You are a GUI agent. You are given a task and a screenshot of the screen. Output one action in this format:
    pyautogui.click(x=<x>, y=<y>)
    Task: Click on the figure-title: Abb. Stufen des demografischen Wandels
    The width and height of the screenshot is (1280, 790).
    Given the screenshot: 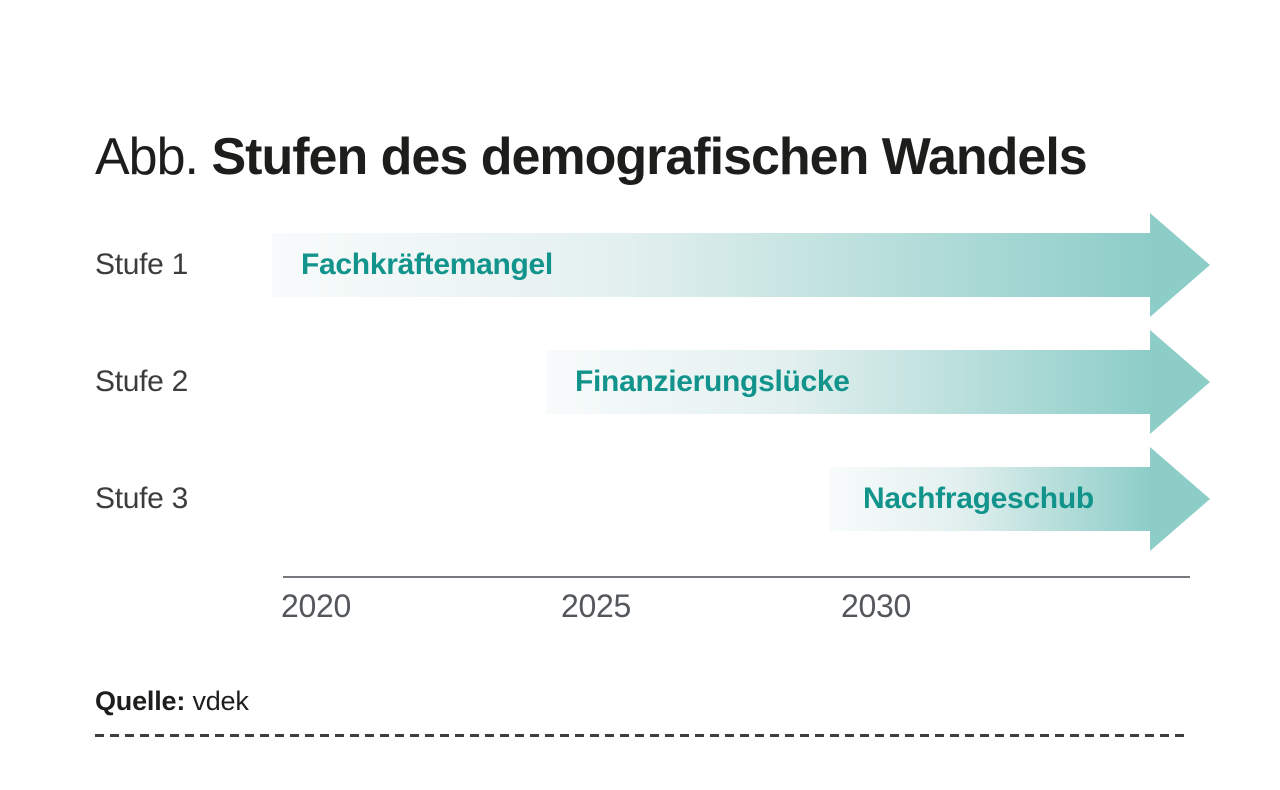 What is the action you would take?
    pyautogui.click(x=591, y=157)
    